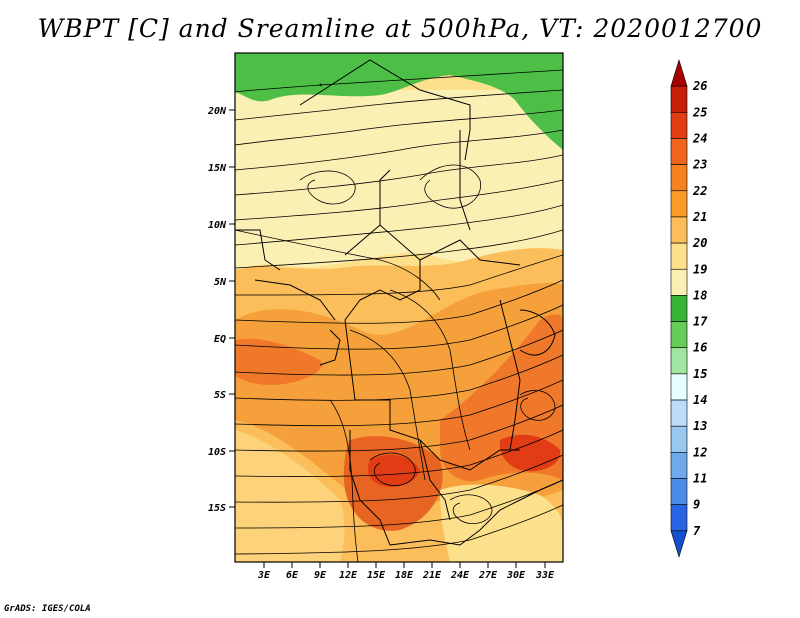  What do you see at coordinates (217, 111) in the screenshot?
I see `lat-label-20n: 20N` at bounding box center [217, 111].